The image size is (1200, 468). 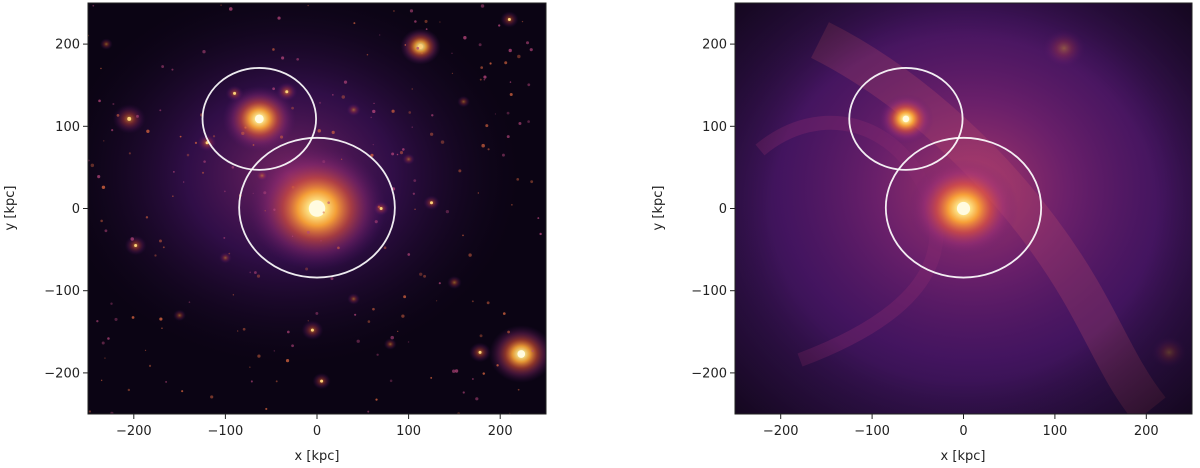 I want to click on left-y-axis-ticks: −200 −100 0 100 200, so click(x=66, y=209).